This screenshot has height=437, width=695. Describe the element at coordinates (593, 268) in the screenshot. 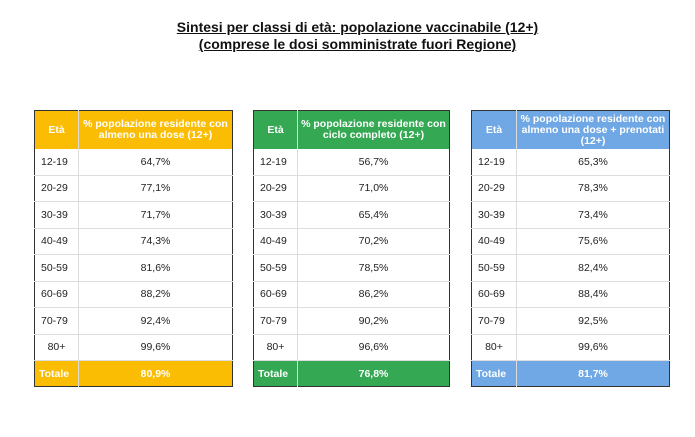

I see `percent-value: 82,4%` at that location.